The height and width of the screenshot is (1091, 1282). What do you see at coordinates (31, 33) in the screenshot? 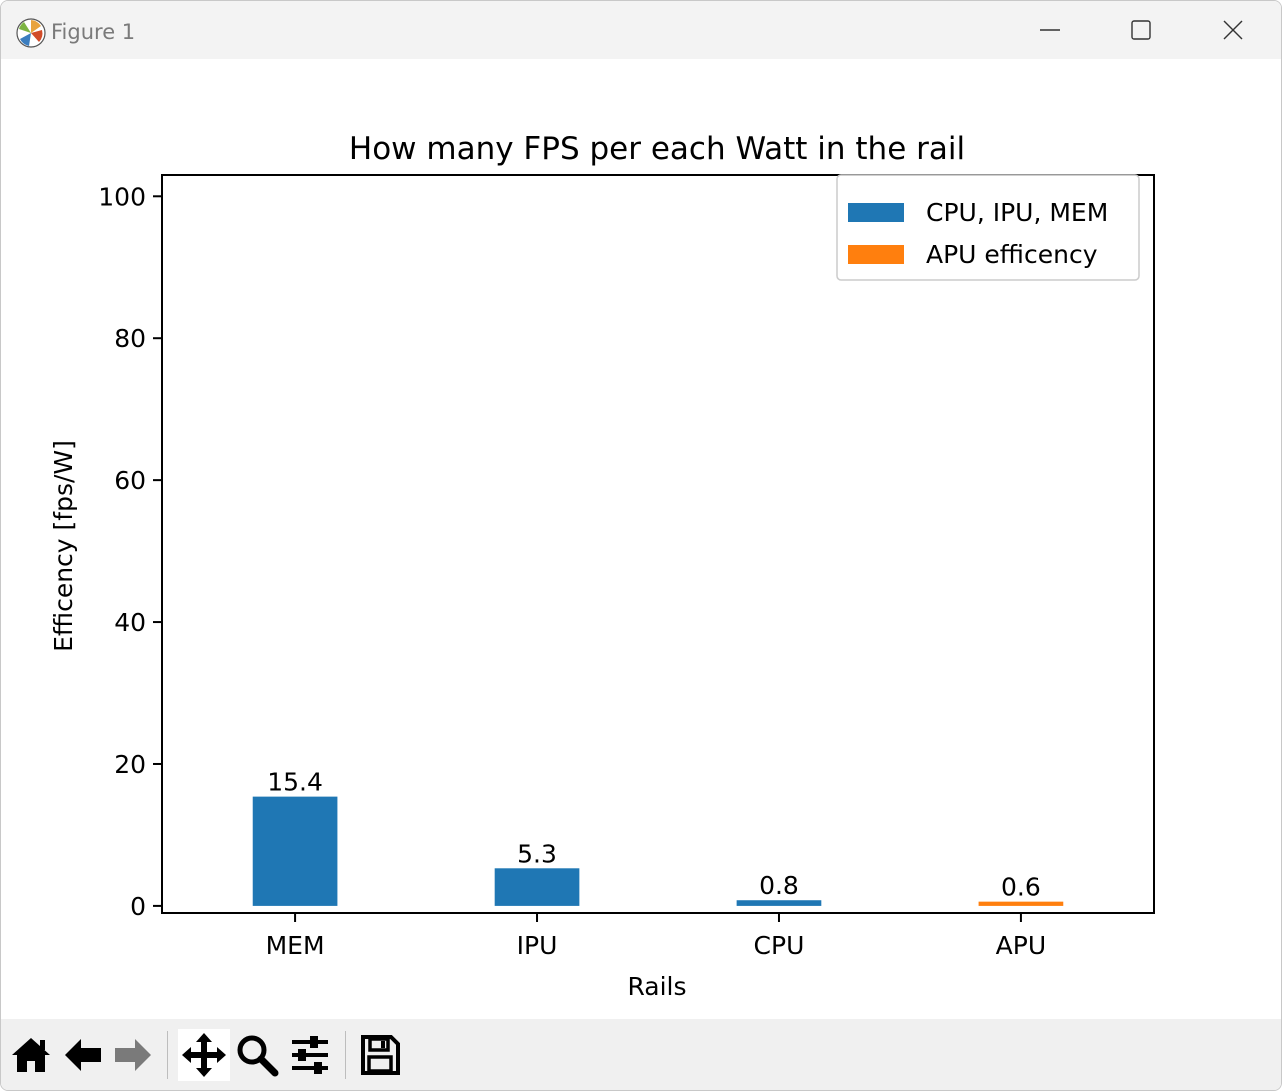
I see `matplotlib-logo-icon` at bounding box center [31, 33].